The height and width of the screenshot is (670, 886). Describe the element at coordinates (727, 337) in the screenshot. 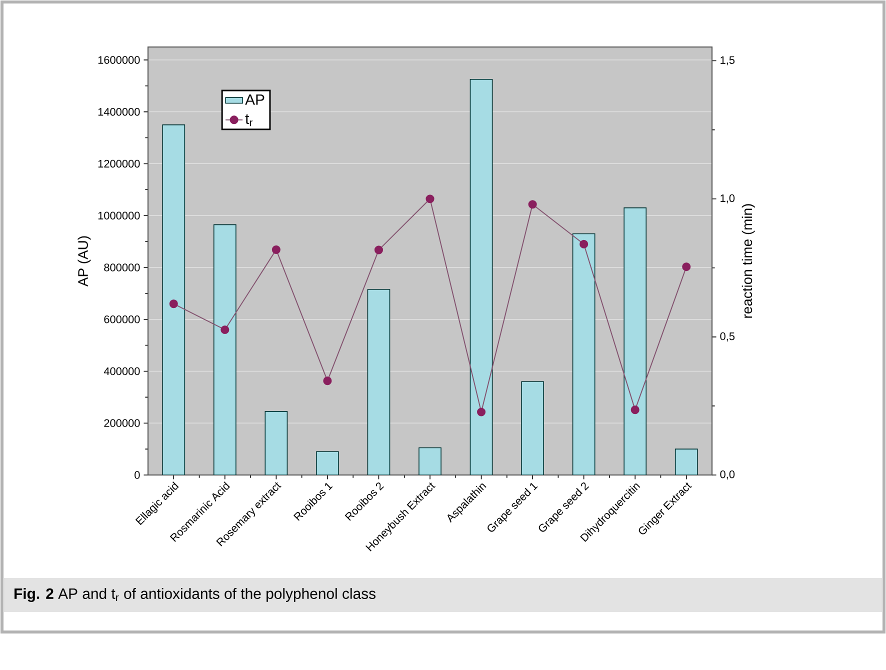

I see `y2-tick-label: 0,5` at that location.